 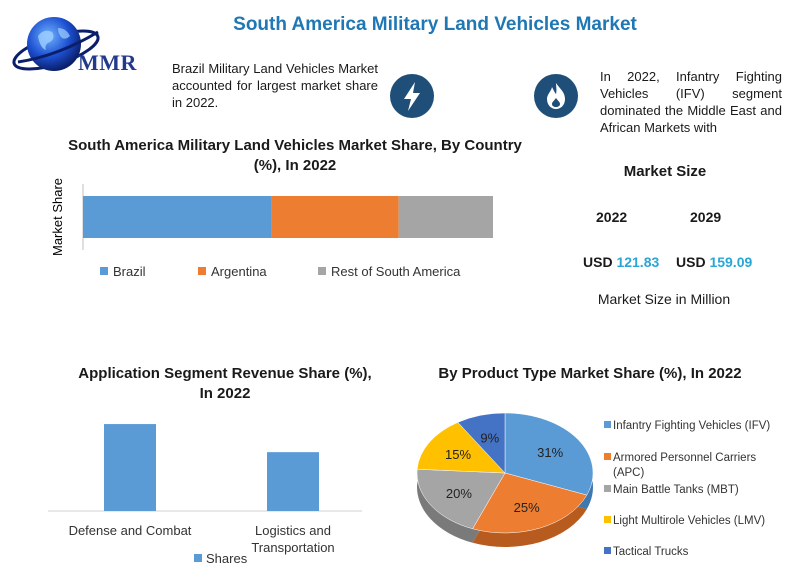 I want to click on lightning-bolt-icon, so click(x=412, y=96).